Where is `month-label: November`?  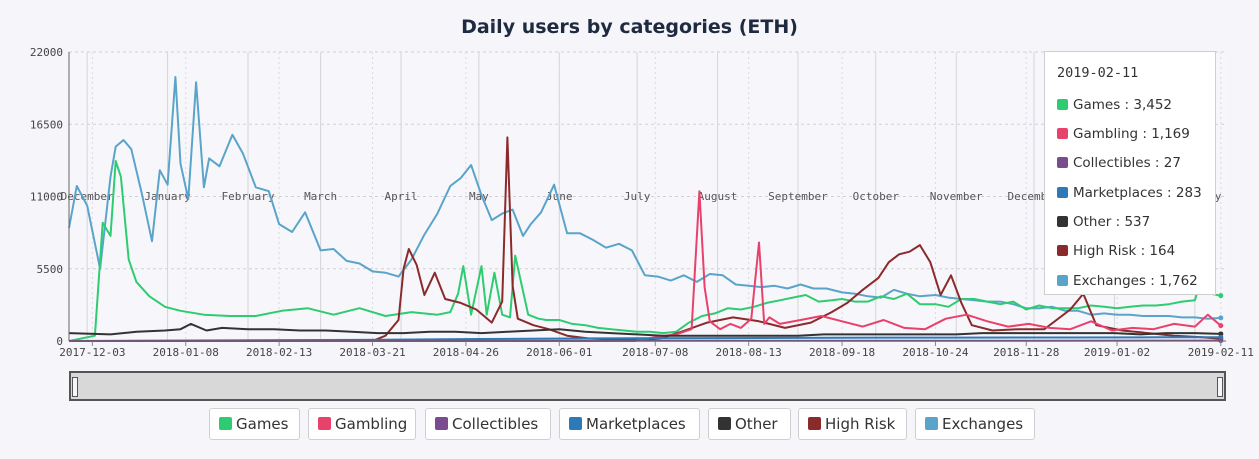 month-label: November is located at coordinates (956, 196).